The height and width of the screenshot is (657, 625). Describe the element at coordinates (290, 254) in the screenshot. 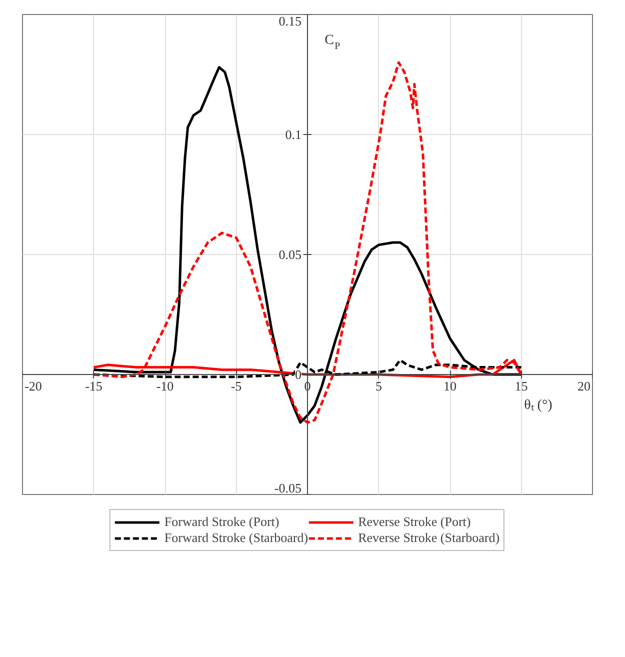

I see `y-tick-label: 0.05` at that location.